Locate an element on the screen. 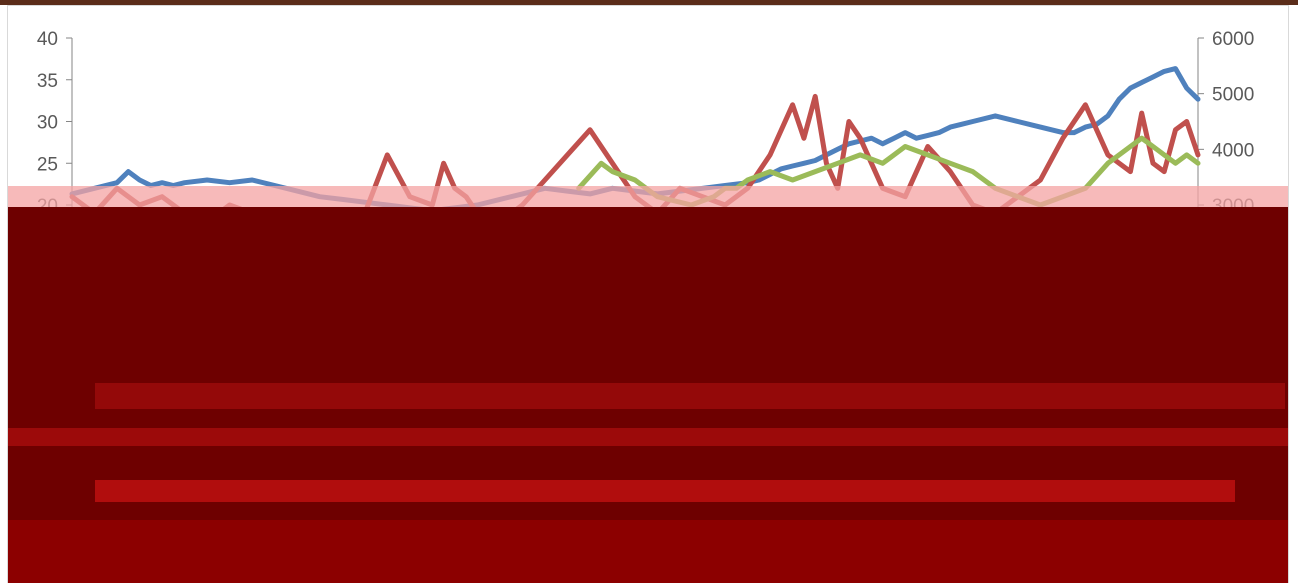 This screenshot has width=1298, height=587. left-tick-label: 25 is located at coordinates (47, 164).